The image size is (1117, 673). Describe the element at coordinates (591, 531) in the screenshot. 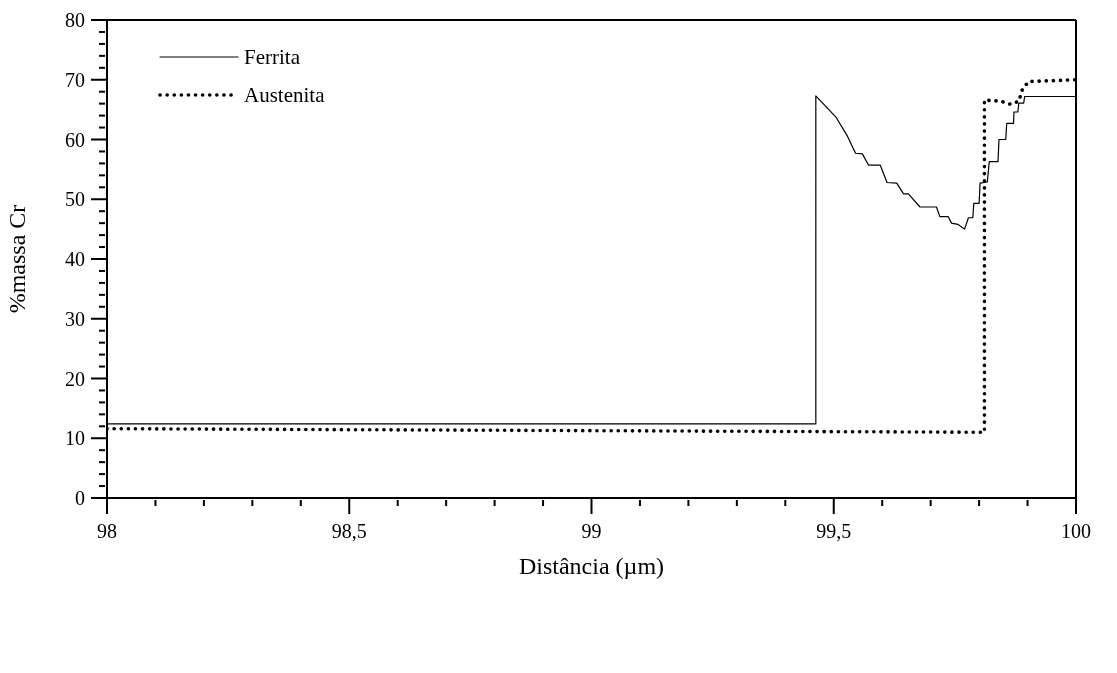

I see `x-tick-label: 99` at that location.